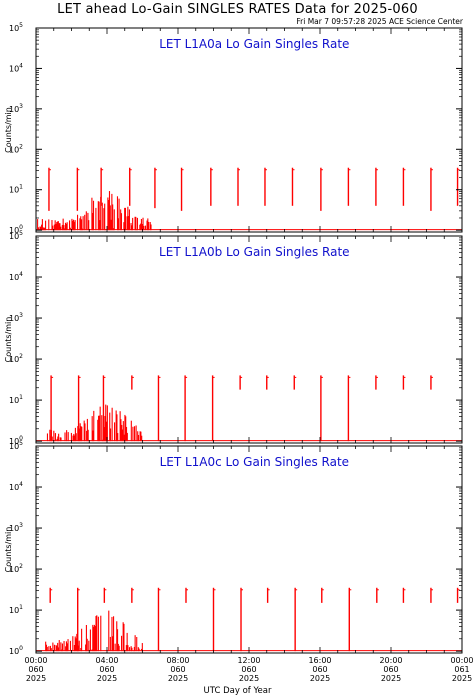  What do you see at coordinates (106, 660) in the screenshot?
I see `x-tick-label: 04:00` at bounding box center [106, 660].